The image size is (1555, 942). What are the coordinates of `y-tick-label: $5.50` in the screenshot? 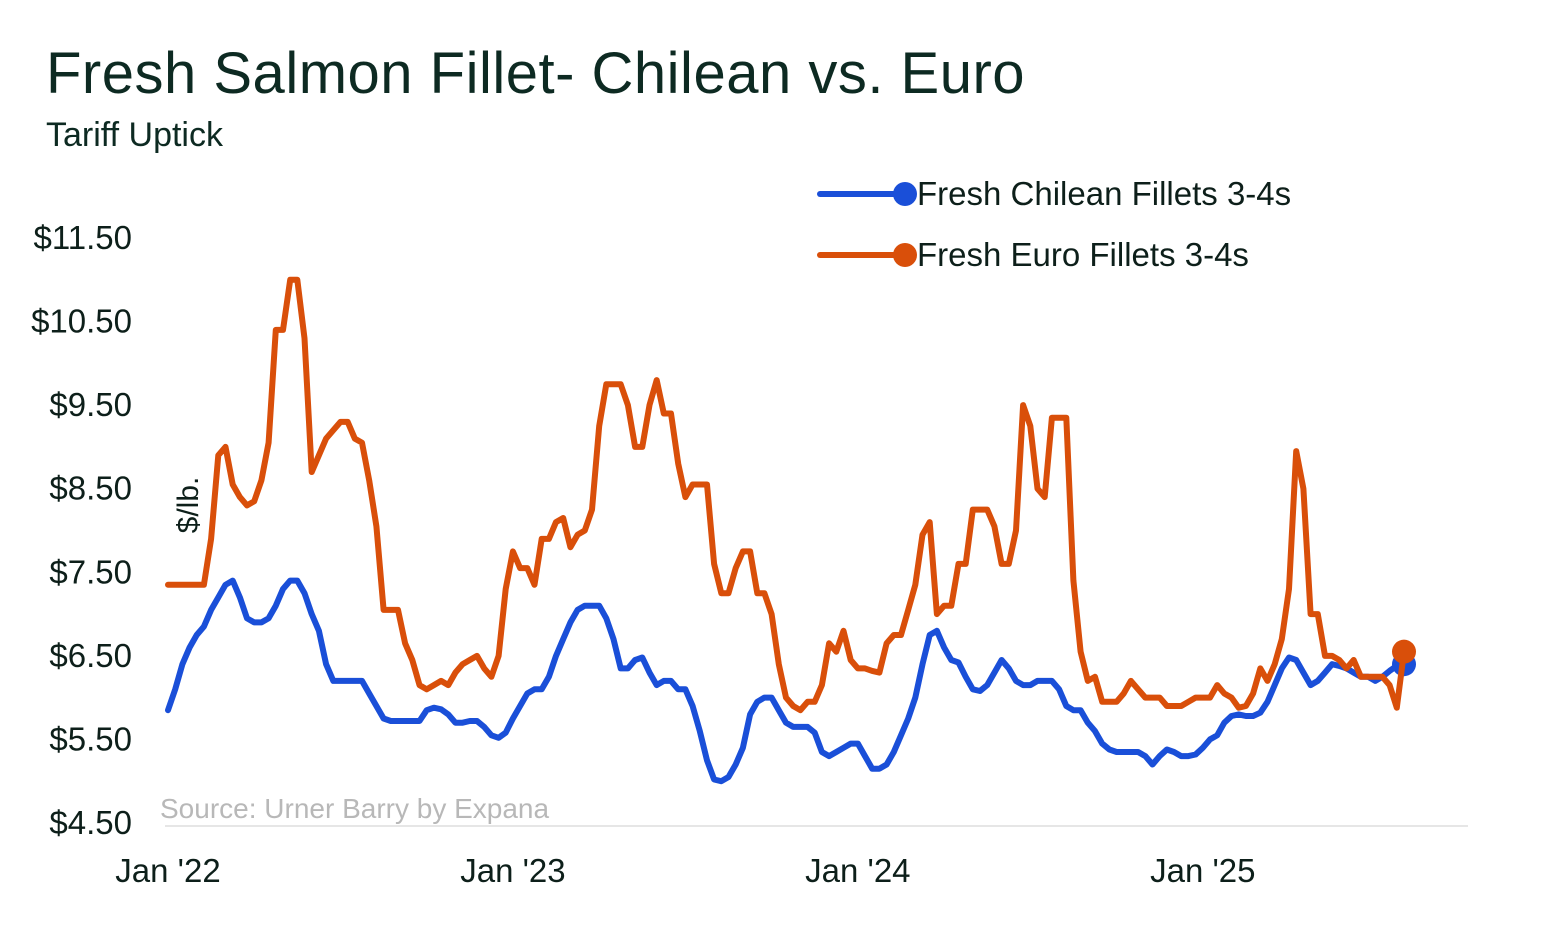 It's located at (90, 738).